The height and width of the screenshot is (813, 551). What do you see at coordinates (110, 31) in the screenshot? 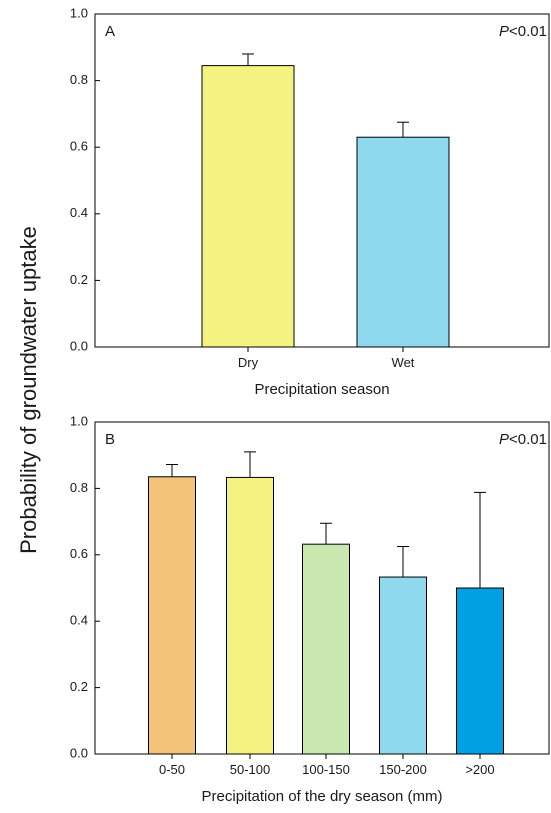
I see `panel-letter: A` at bounding box center [110, 31].